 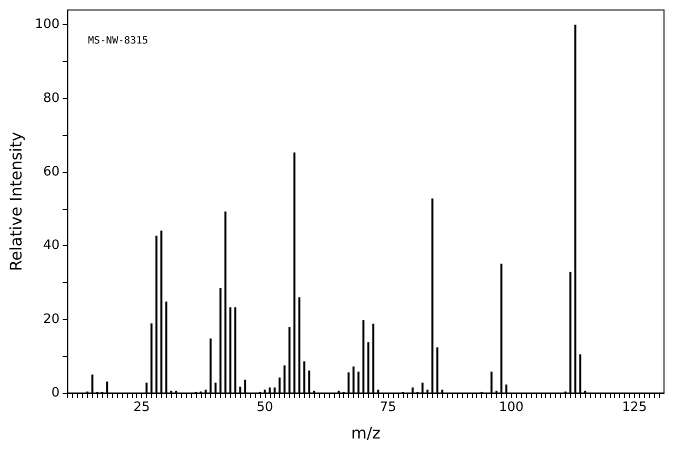 What do you see at coordinates (366, 433) in the screenshot?
I see `x-axis-title: m/z` at bounding box center [366, 433].